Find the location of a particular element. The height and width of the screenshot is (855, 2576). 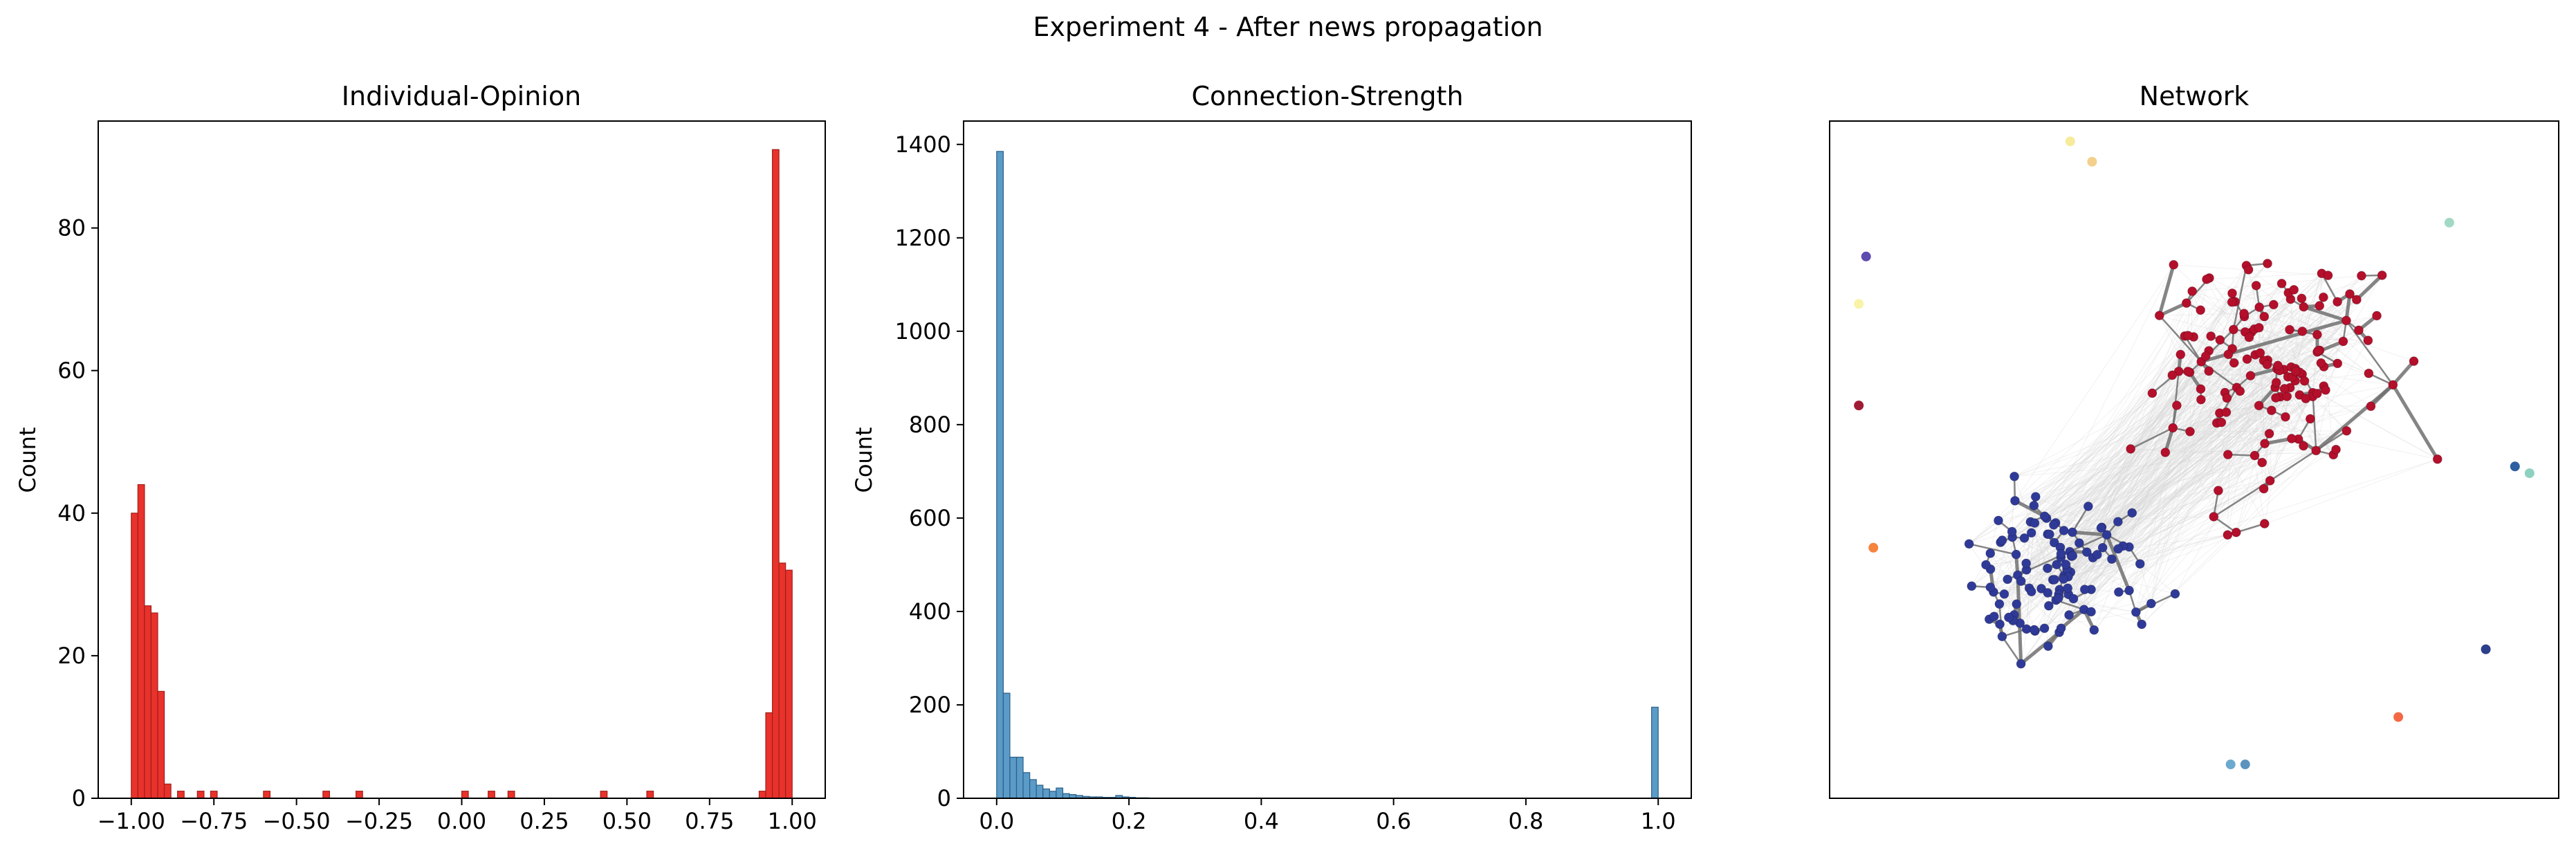

opinion-xtick-label: −1.00 is located at coordinates (131, 821).